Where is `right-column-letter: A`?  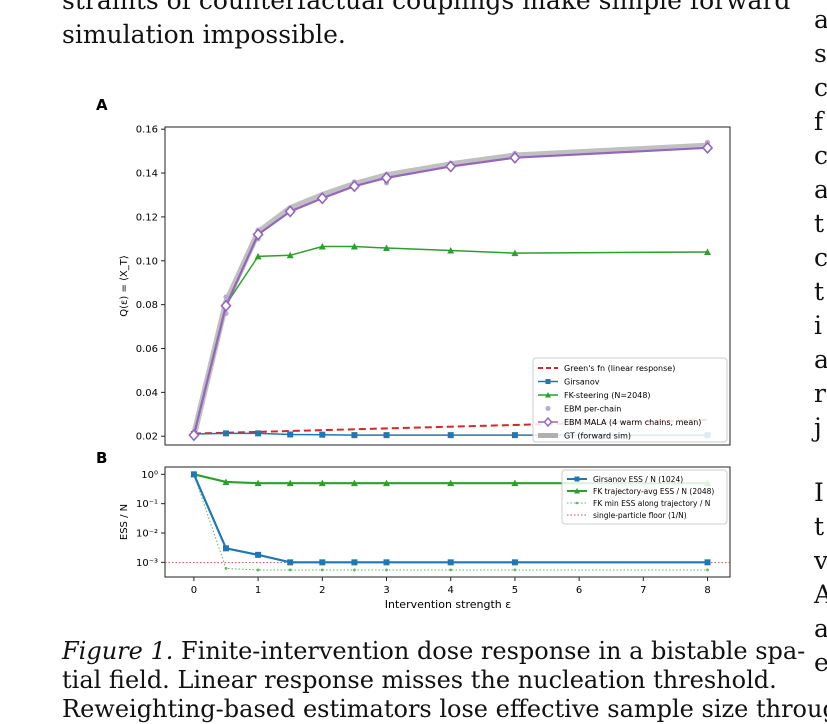 right-column-letter: A is located at coordinates (820, 594).